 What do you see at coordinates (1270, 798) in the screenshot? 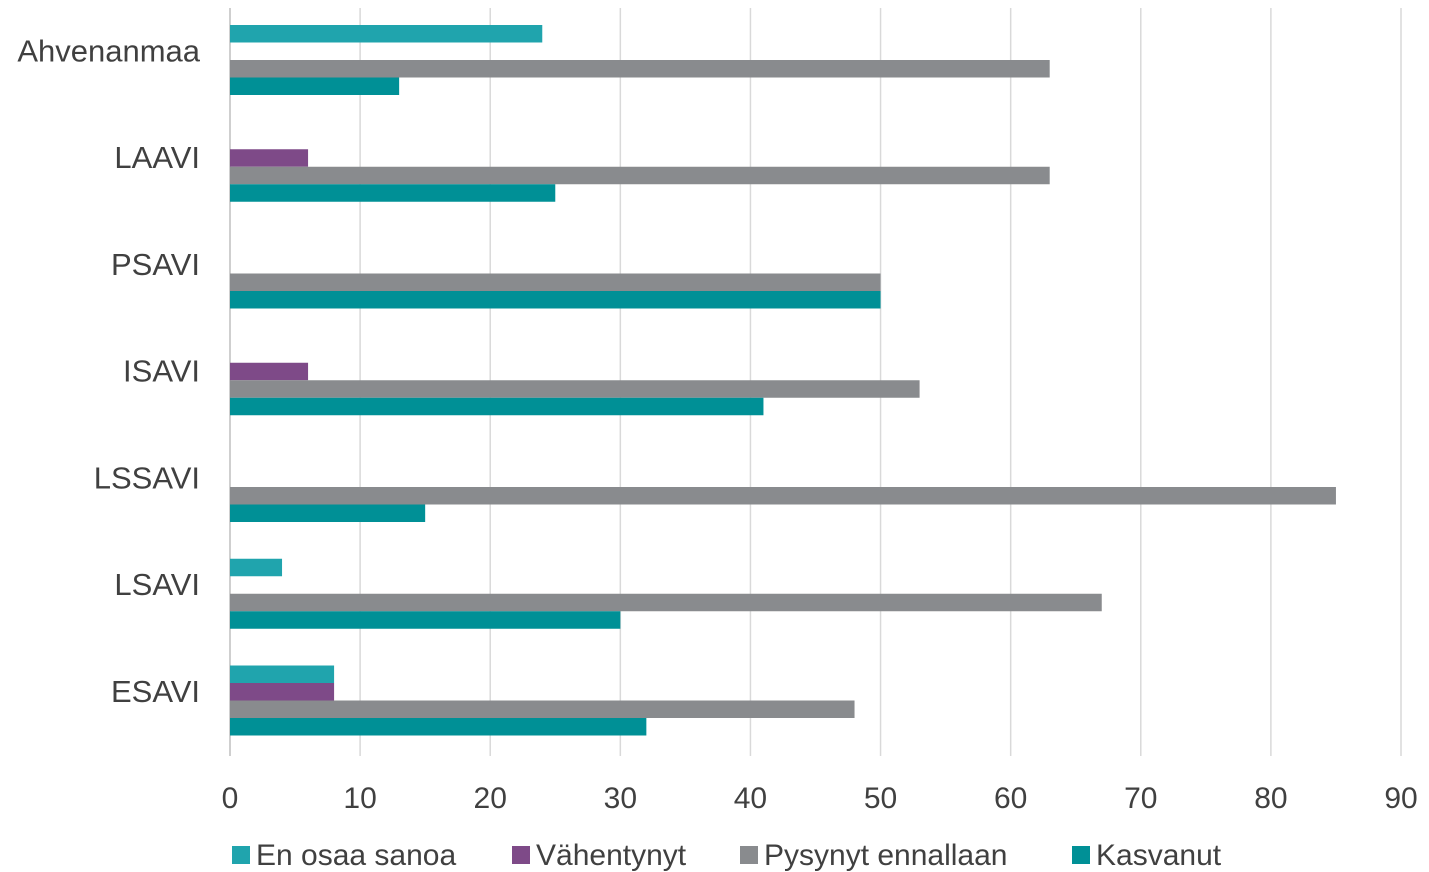
I see `x-tick-label: 80` at bounding box center [1270, 798].